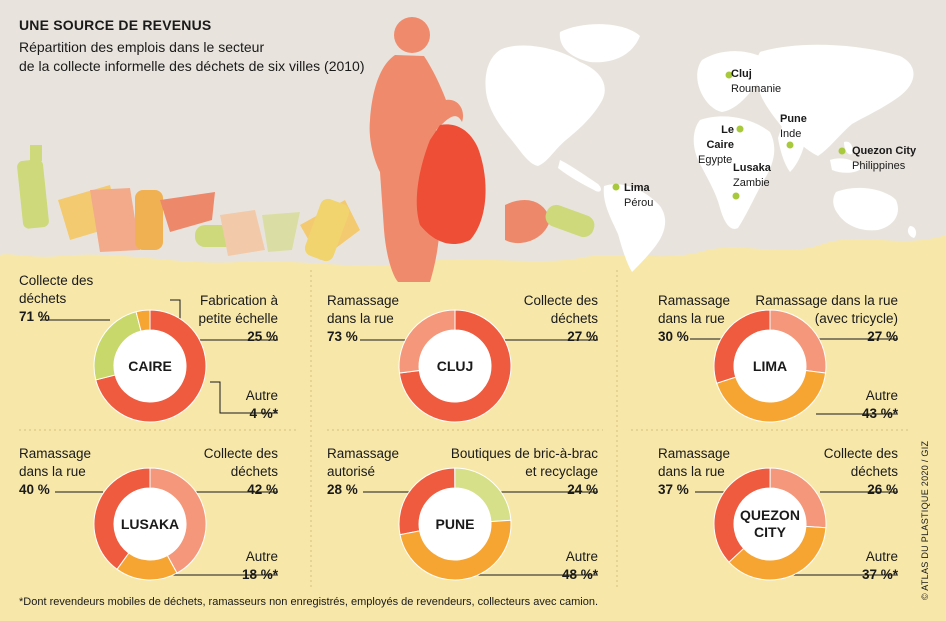  What do you see at coordinates (793, 126) in the screenshot?
I see `map-label-pune: Pune Inde` at bounding box center [793, 126].